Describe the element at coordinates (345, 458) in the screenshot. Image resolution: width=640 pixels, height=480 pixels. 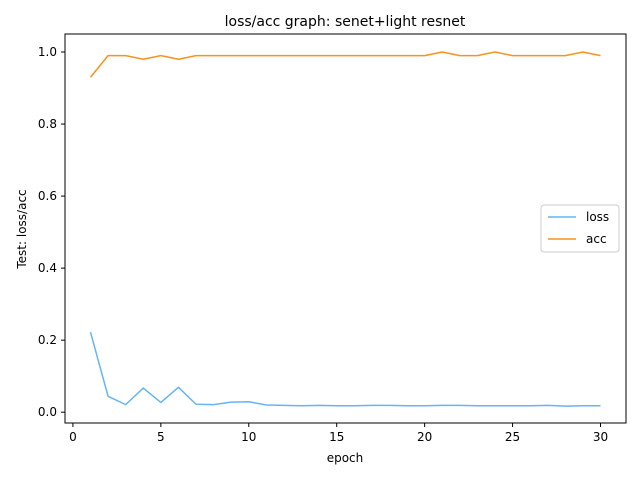
I see `x-axis-label: epoch` at that location.